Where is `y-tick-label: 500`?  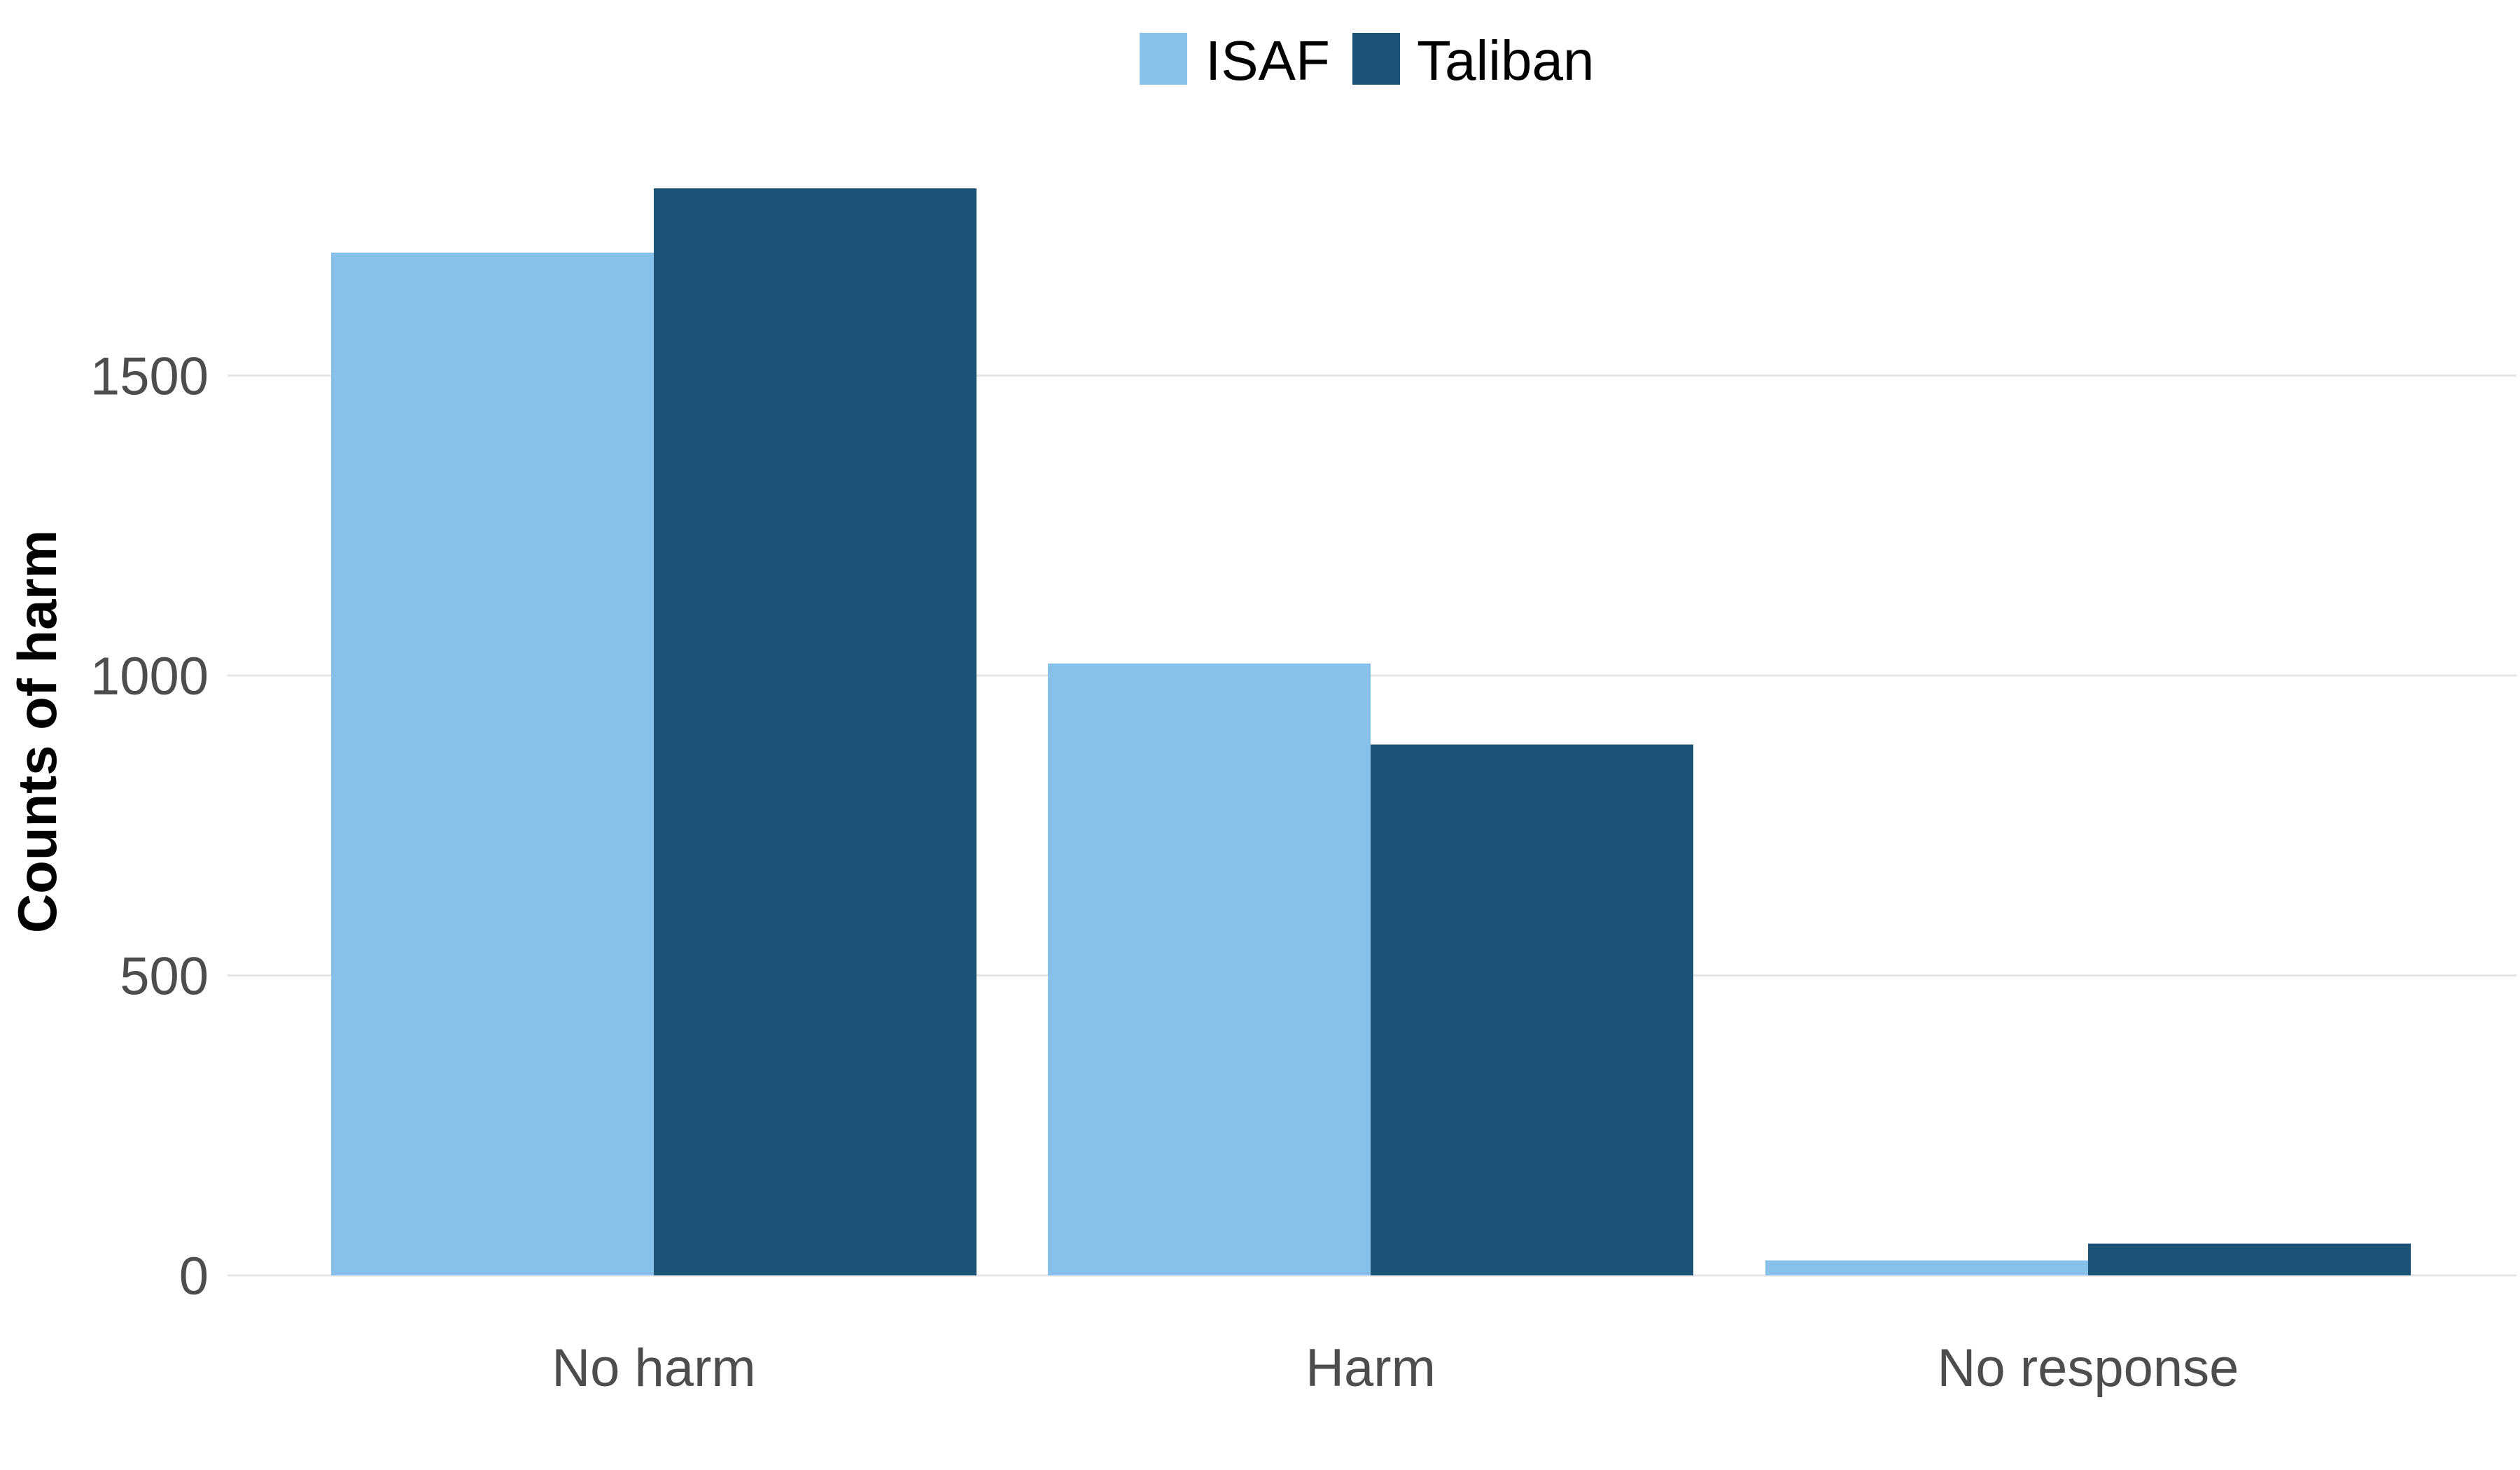 y-tick-label: 500 is located at coordinates (164, 977).